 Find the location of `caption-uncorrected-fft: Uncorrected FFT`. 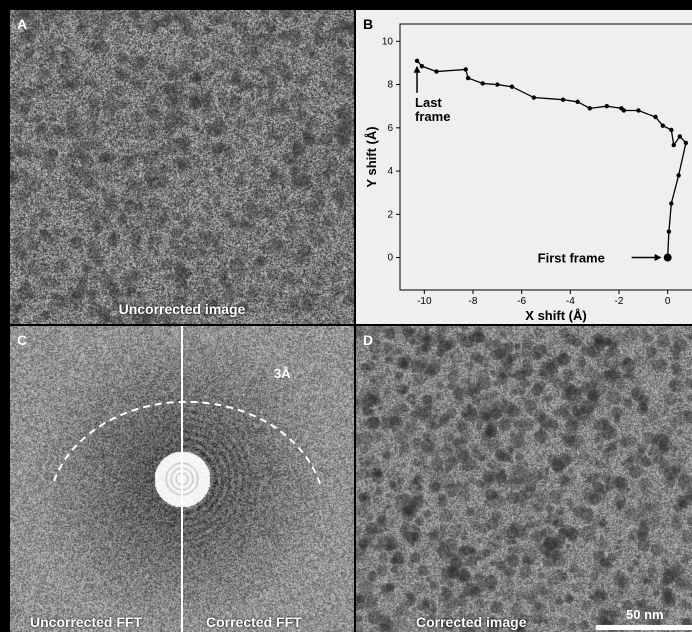

caption-uncorrected-fft: Uncorrected FFT is located at coordinates (86, 622).